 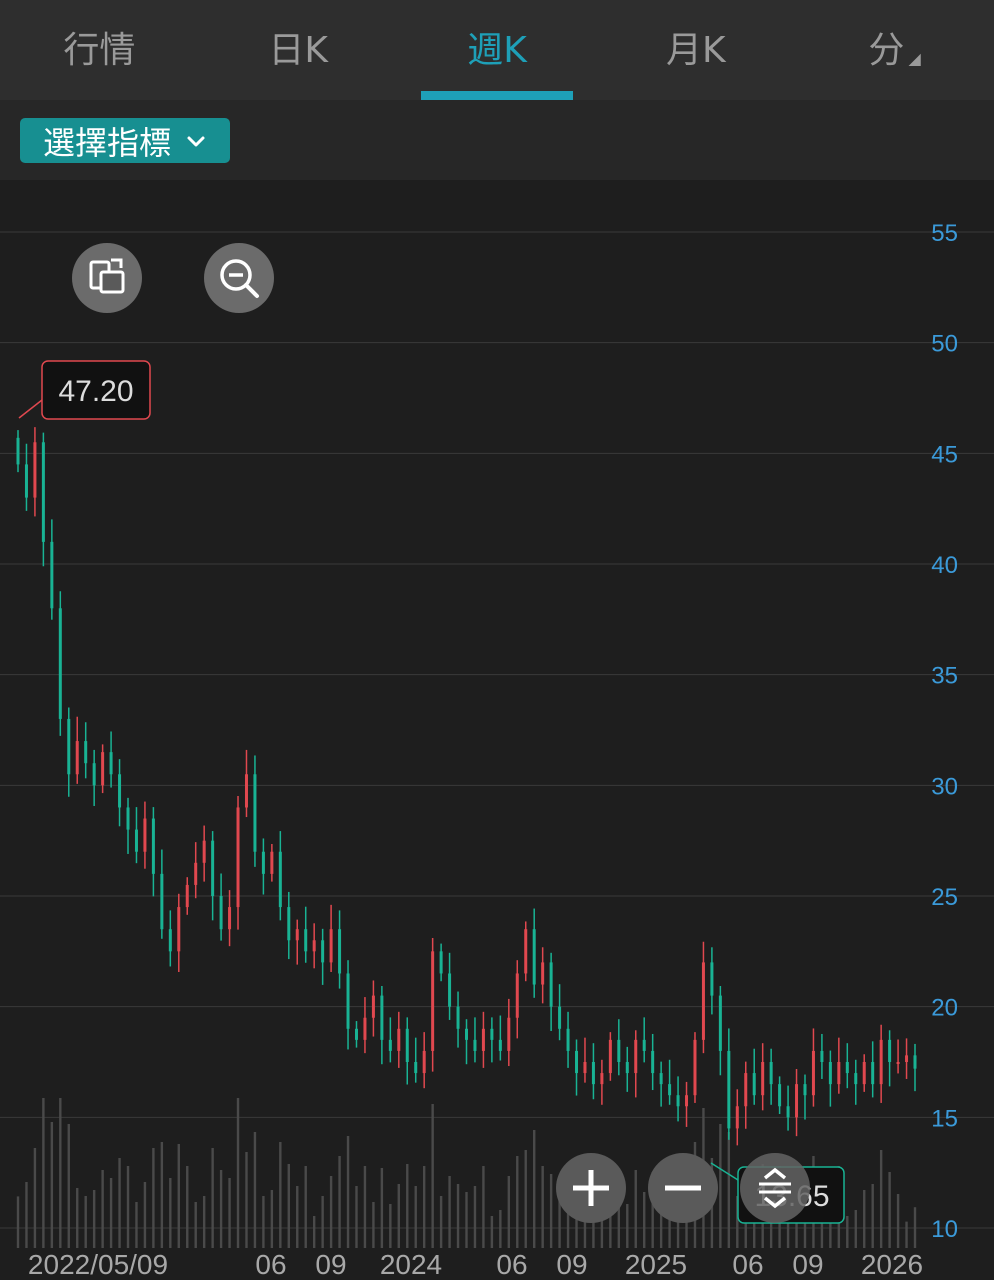 What do you see at coordinates (894, 50) in the screenshot?
I see `tab-minute: 分 ◢` at bounding box center [894, 50].